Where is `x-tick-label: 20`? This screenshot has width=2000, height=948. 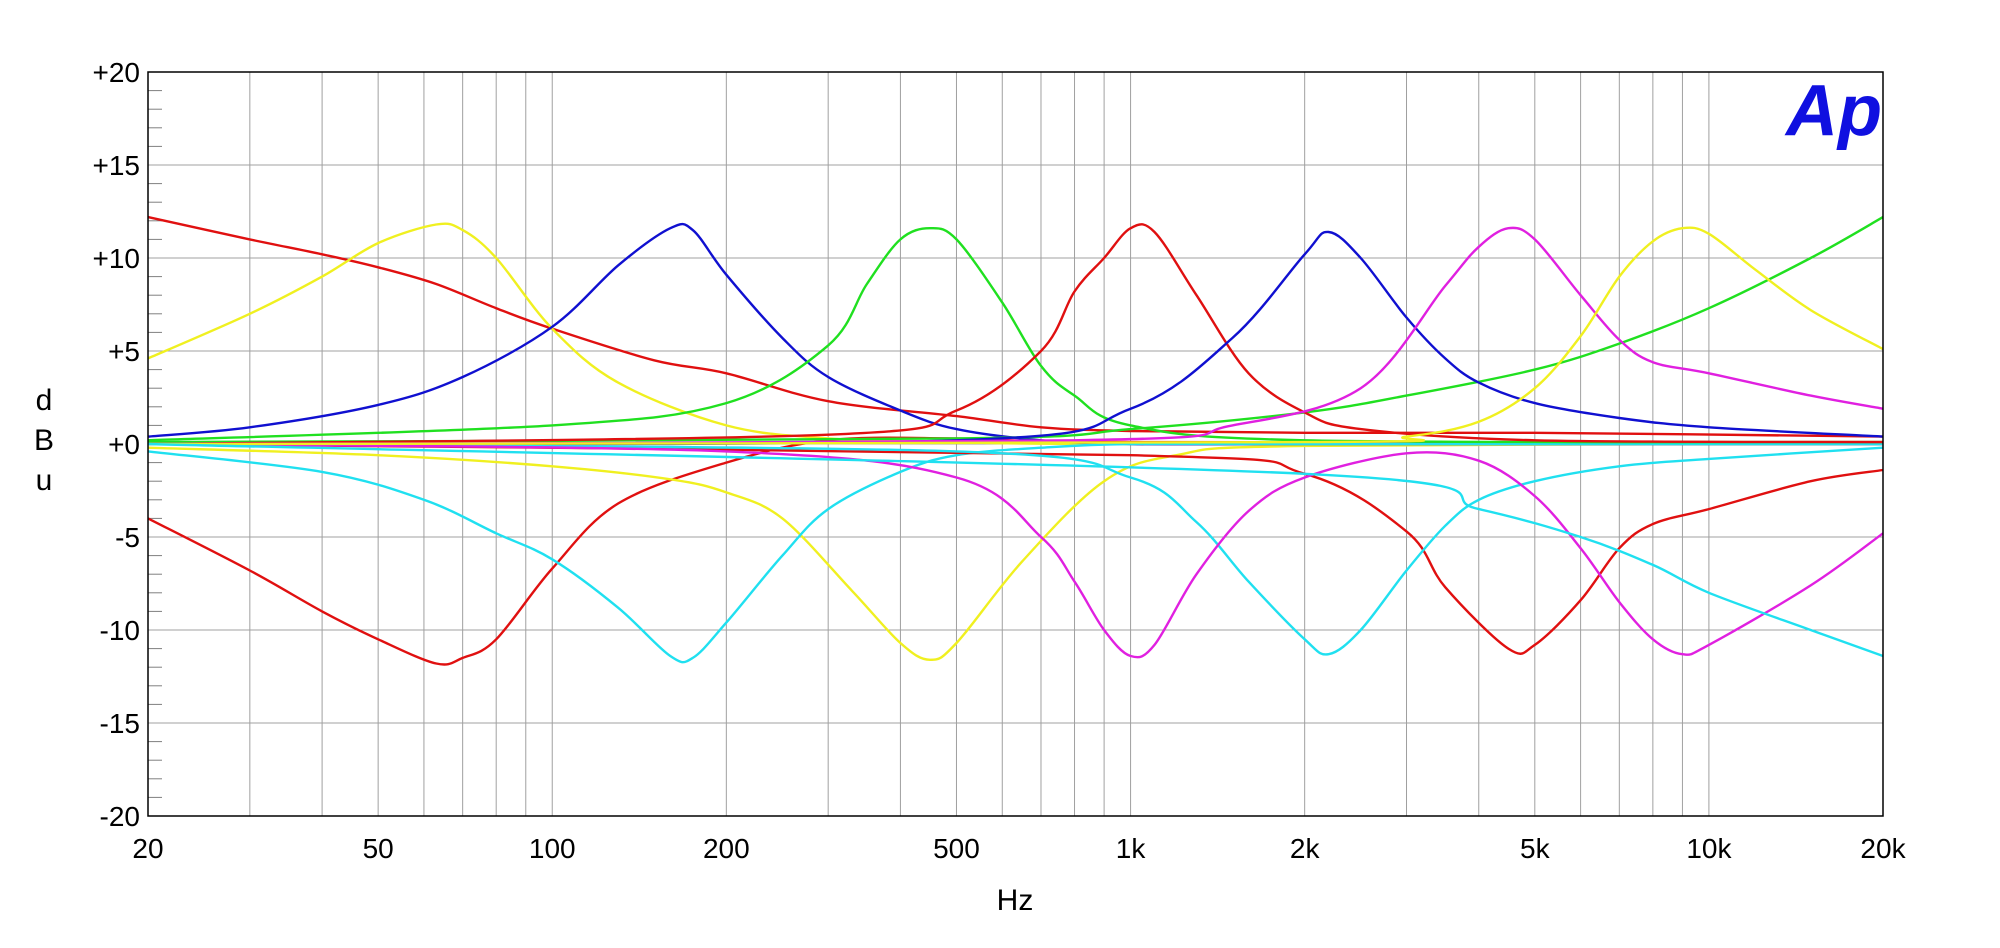
x-tick-label: 20 is located at coordinates (147, 848).